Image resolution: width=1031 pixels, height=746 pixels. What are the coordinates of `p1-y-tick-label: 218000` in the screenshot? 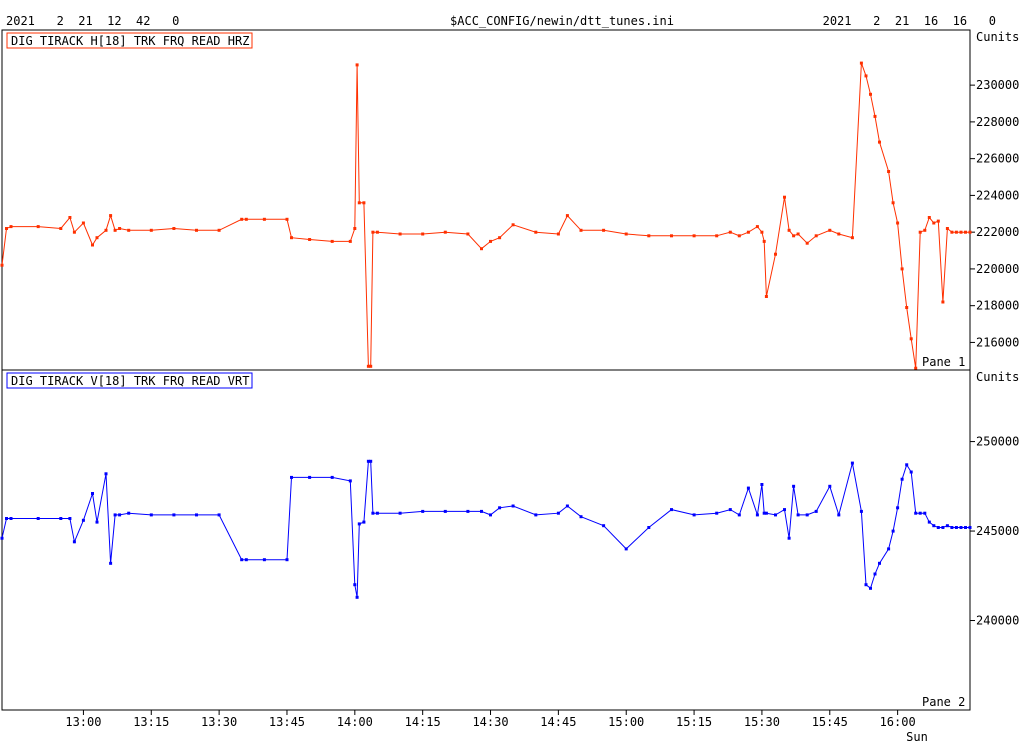 It's located at (997, 306).